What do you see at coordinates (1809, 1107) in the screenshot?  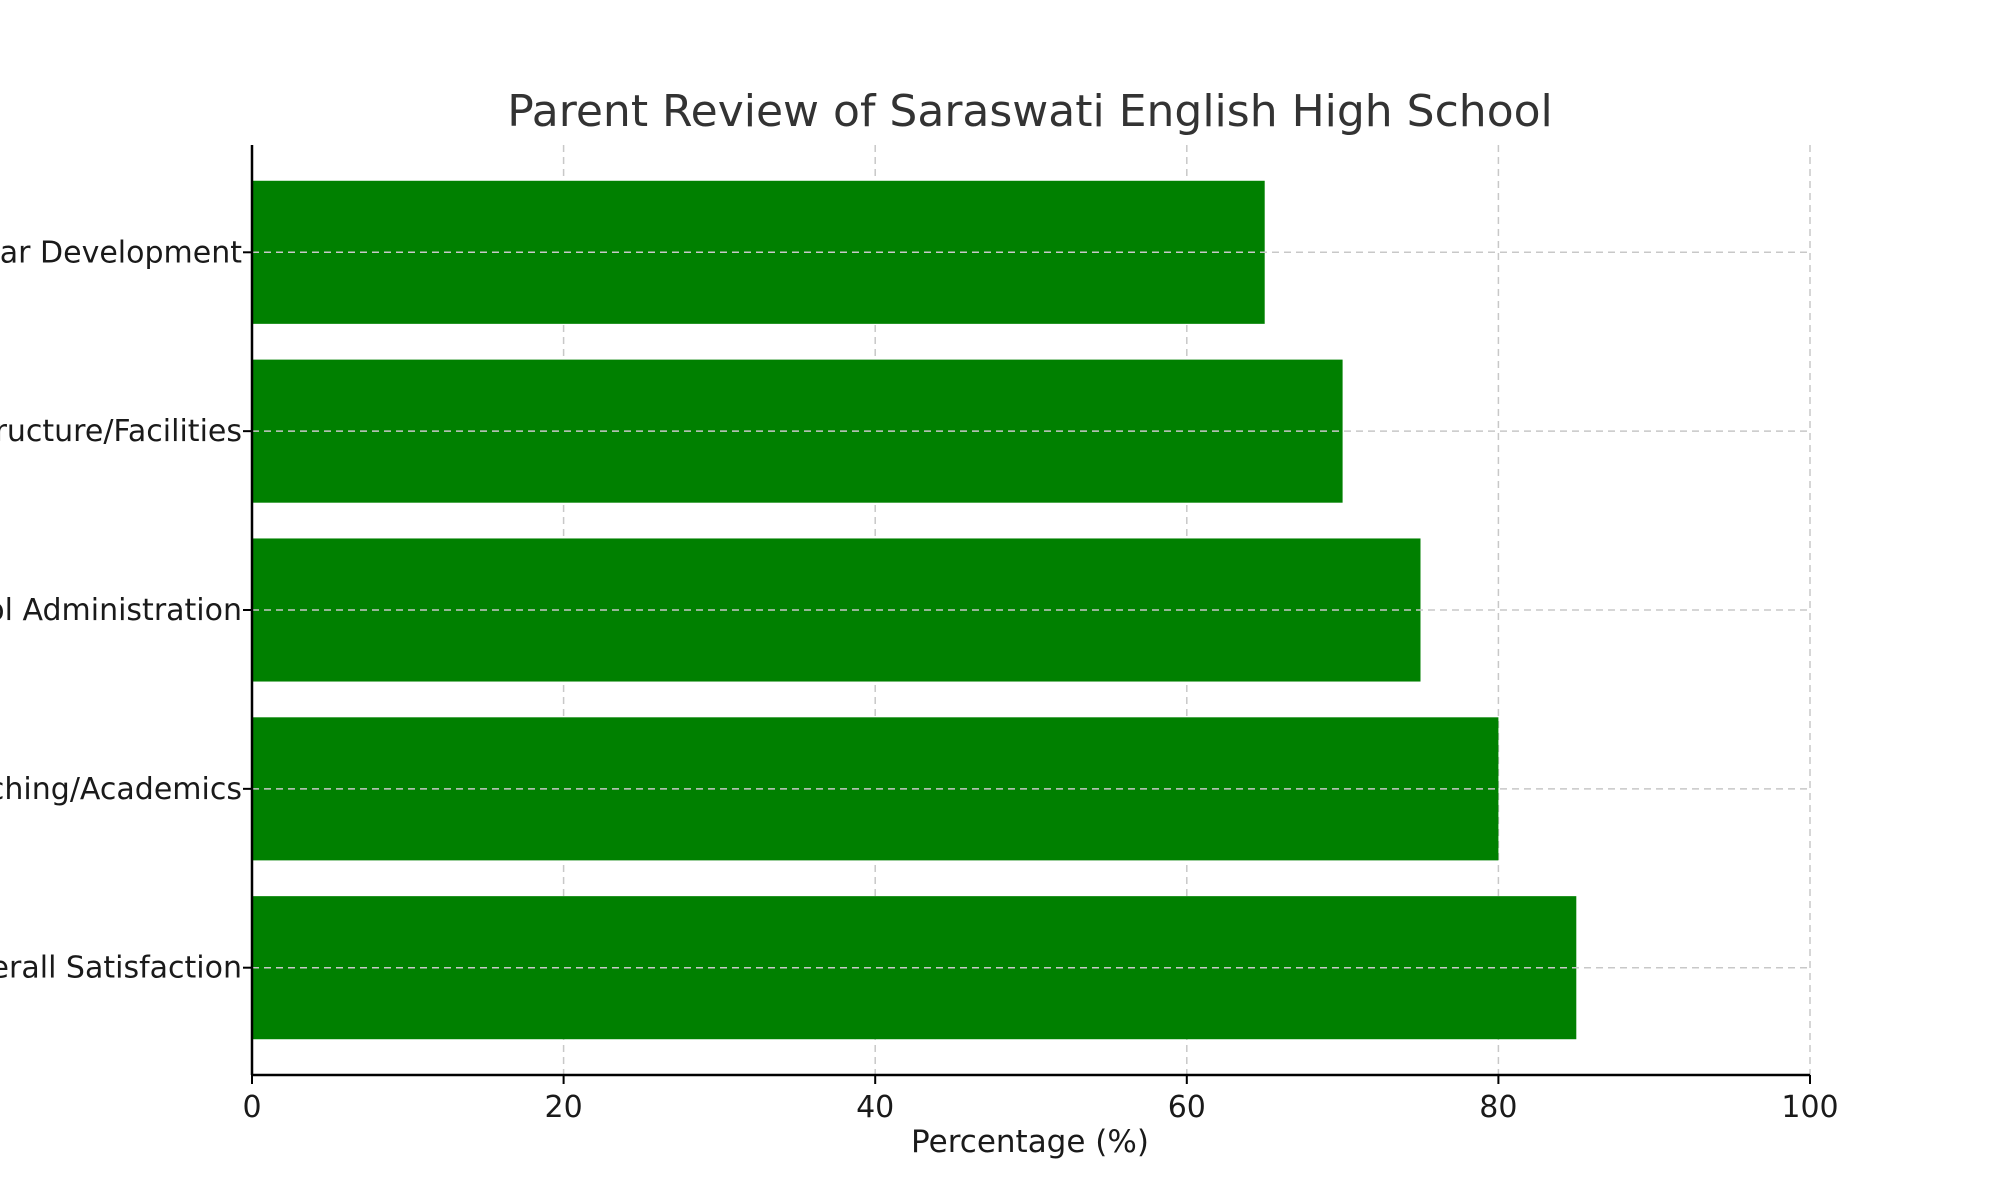 I see `x-tick-label: 100` at bounding box center [1809, 1107].